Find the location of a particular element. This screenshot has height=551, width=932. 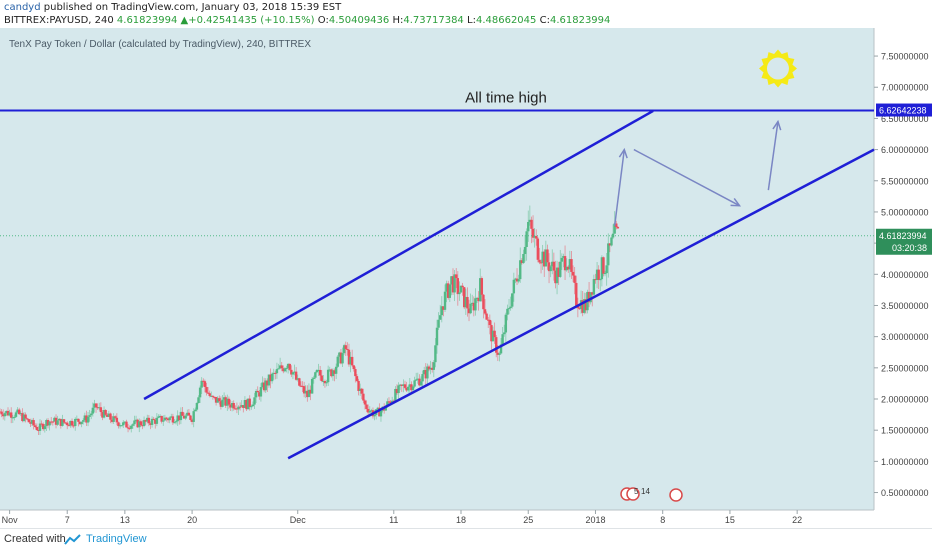

x-tick-label: 13 is located at coordinates (125, 520).